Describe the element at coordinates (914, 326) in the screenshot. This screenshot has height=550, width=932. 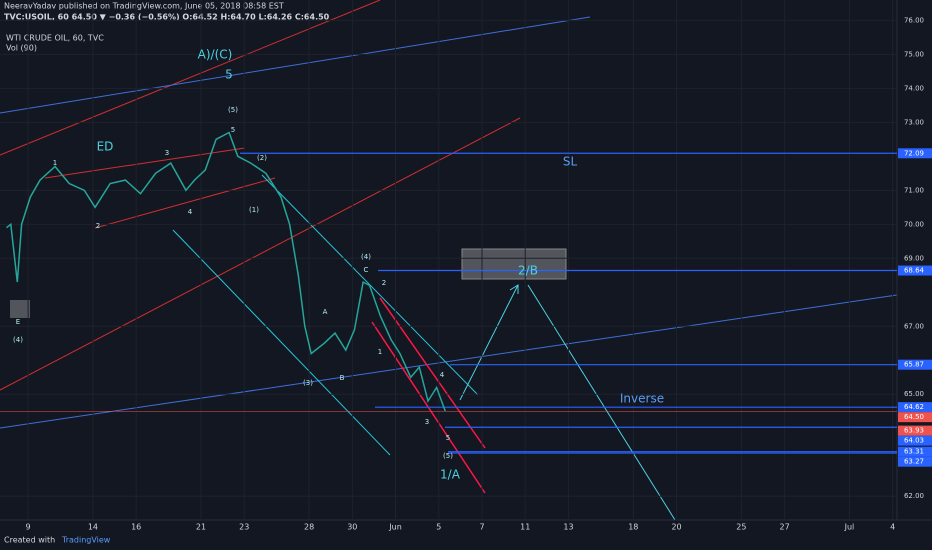
I see `y-tick-label: 67.00` at that location.